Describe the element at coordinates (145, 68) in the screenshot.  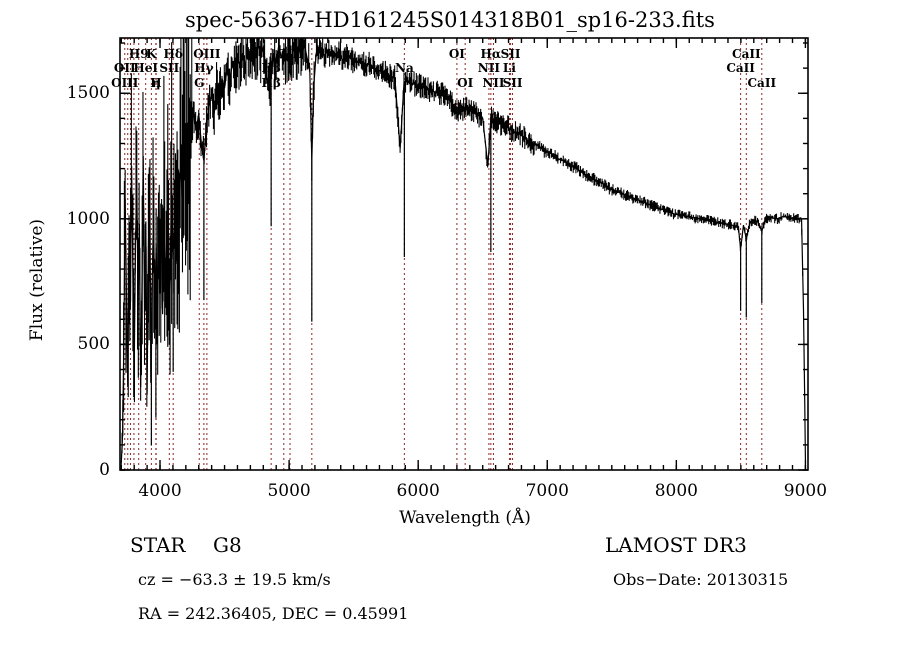
I see `spectral-line-label: HeI` at that location.